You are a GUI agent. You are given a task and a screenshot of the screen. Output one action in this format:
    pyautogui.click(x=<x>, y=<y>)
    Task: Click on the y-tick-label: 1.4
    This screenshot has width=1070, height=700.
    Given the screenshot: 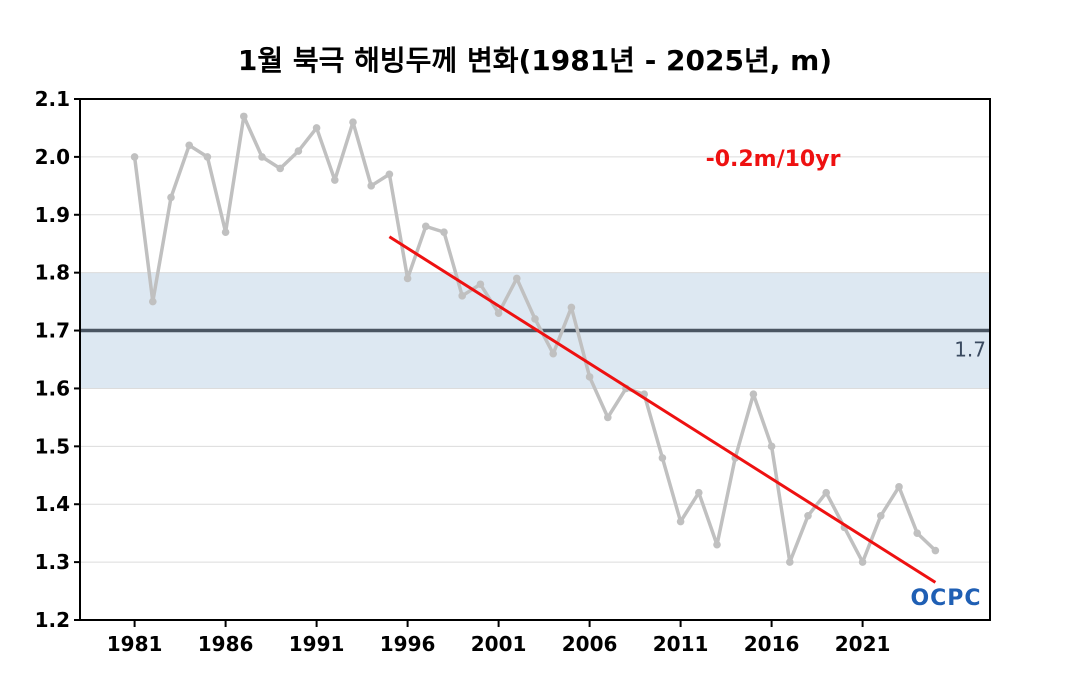 What is the action you would take?
    pyautogui.click(x=52, y=504)
    